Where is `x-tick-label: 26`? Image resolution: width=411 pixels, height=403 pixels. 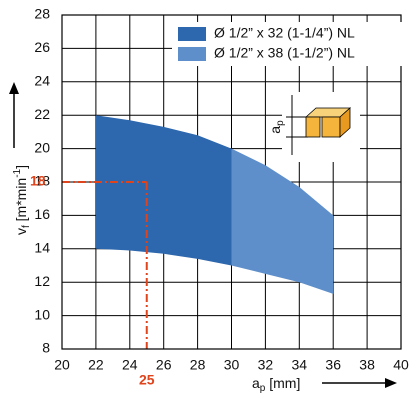
x-tick-label: 26 is located at coordinates (164, 365).